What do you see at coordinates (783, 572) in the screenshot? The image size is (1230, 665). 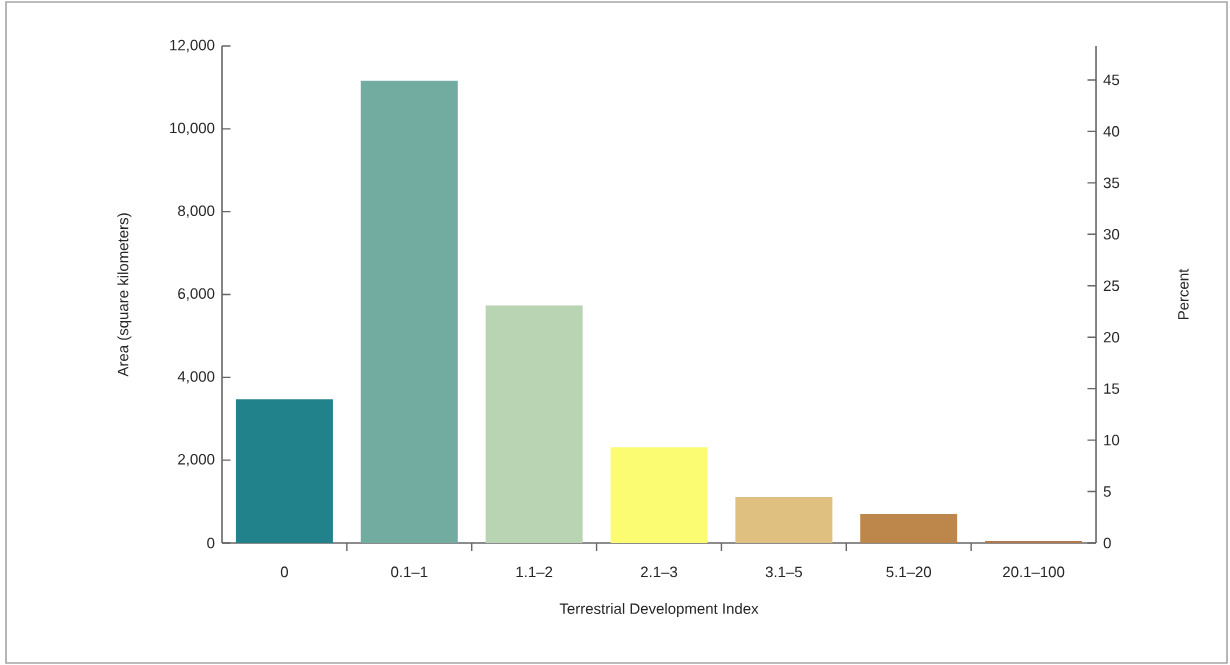 I see `x-tick-label: 3.1–5` at bounding box center [783, 572].